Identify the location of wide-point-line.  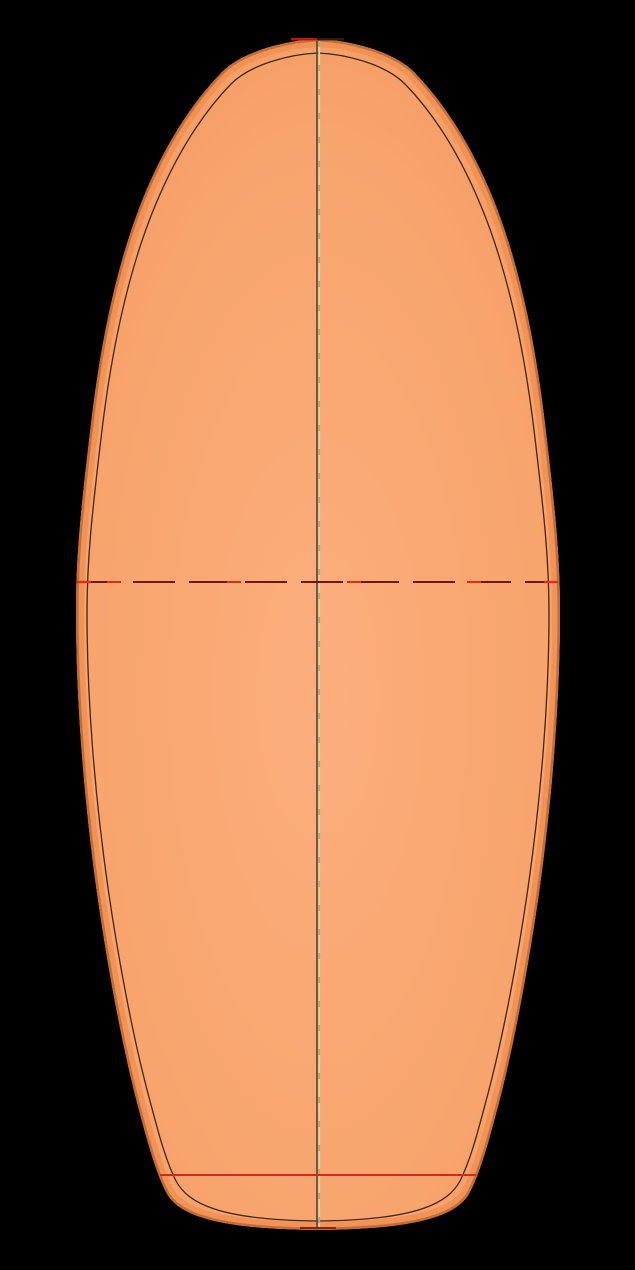
(317, 582).